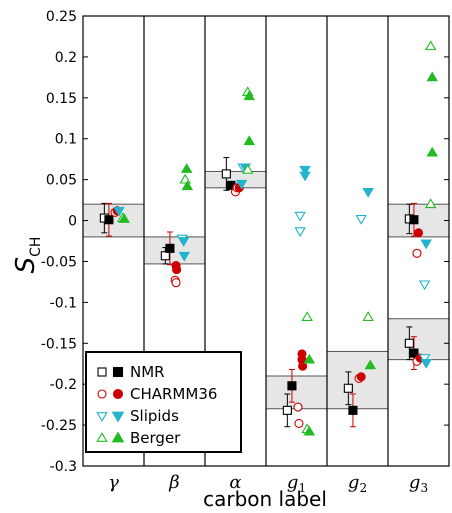  Describe the element at coordinates (72, 222) in the screenshot. I see `y-tick-label: 0` at that location.